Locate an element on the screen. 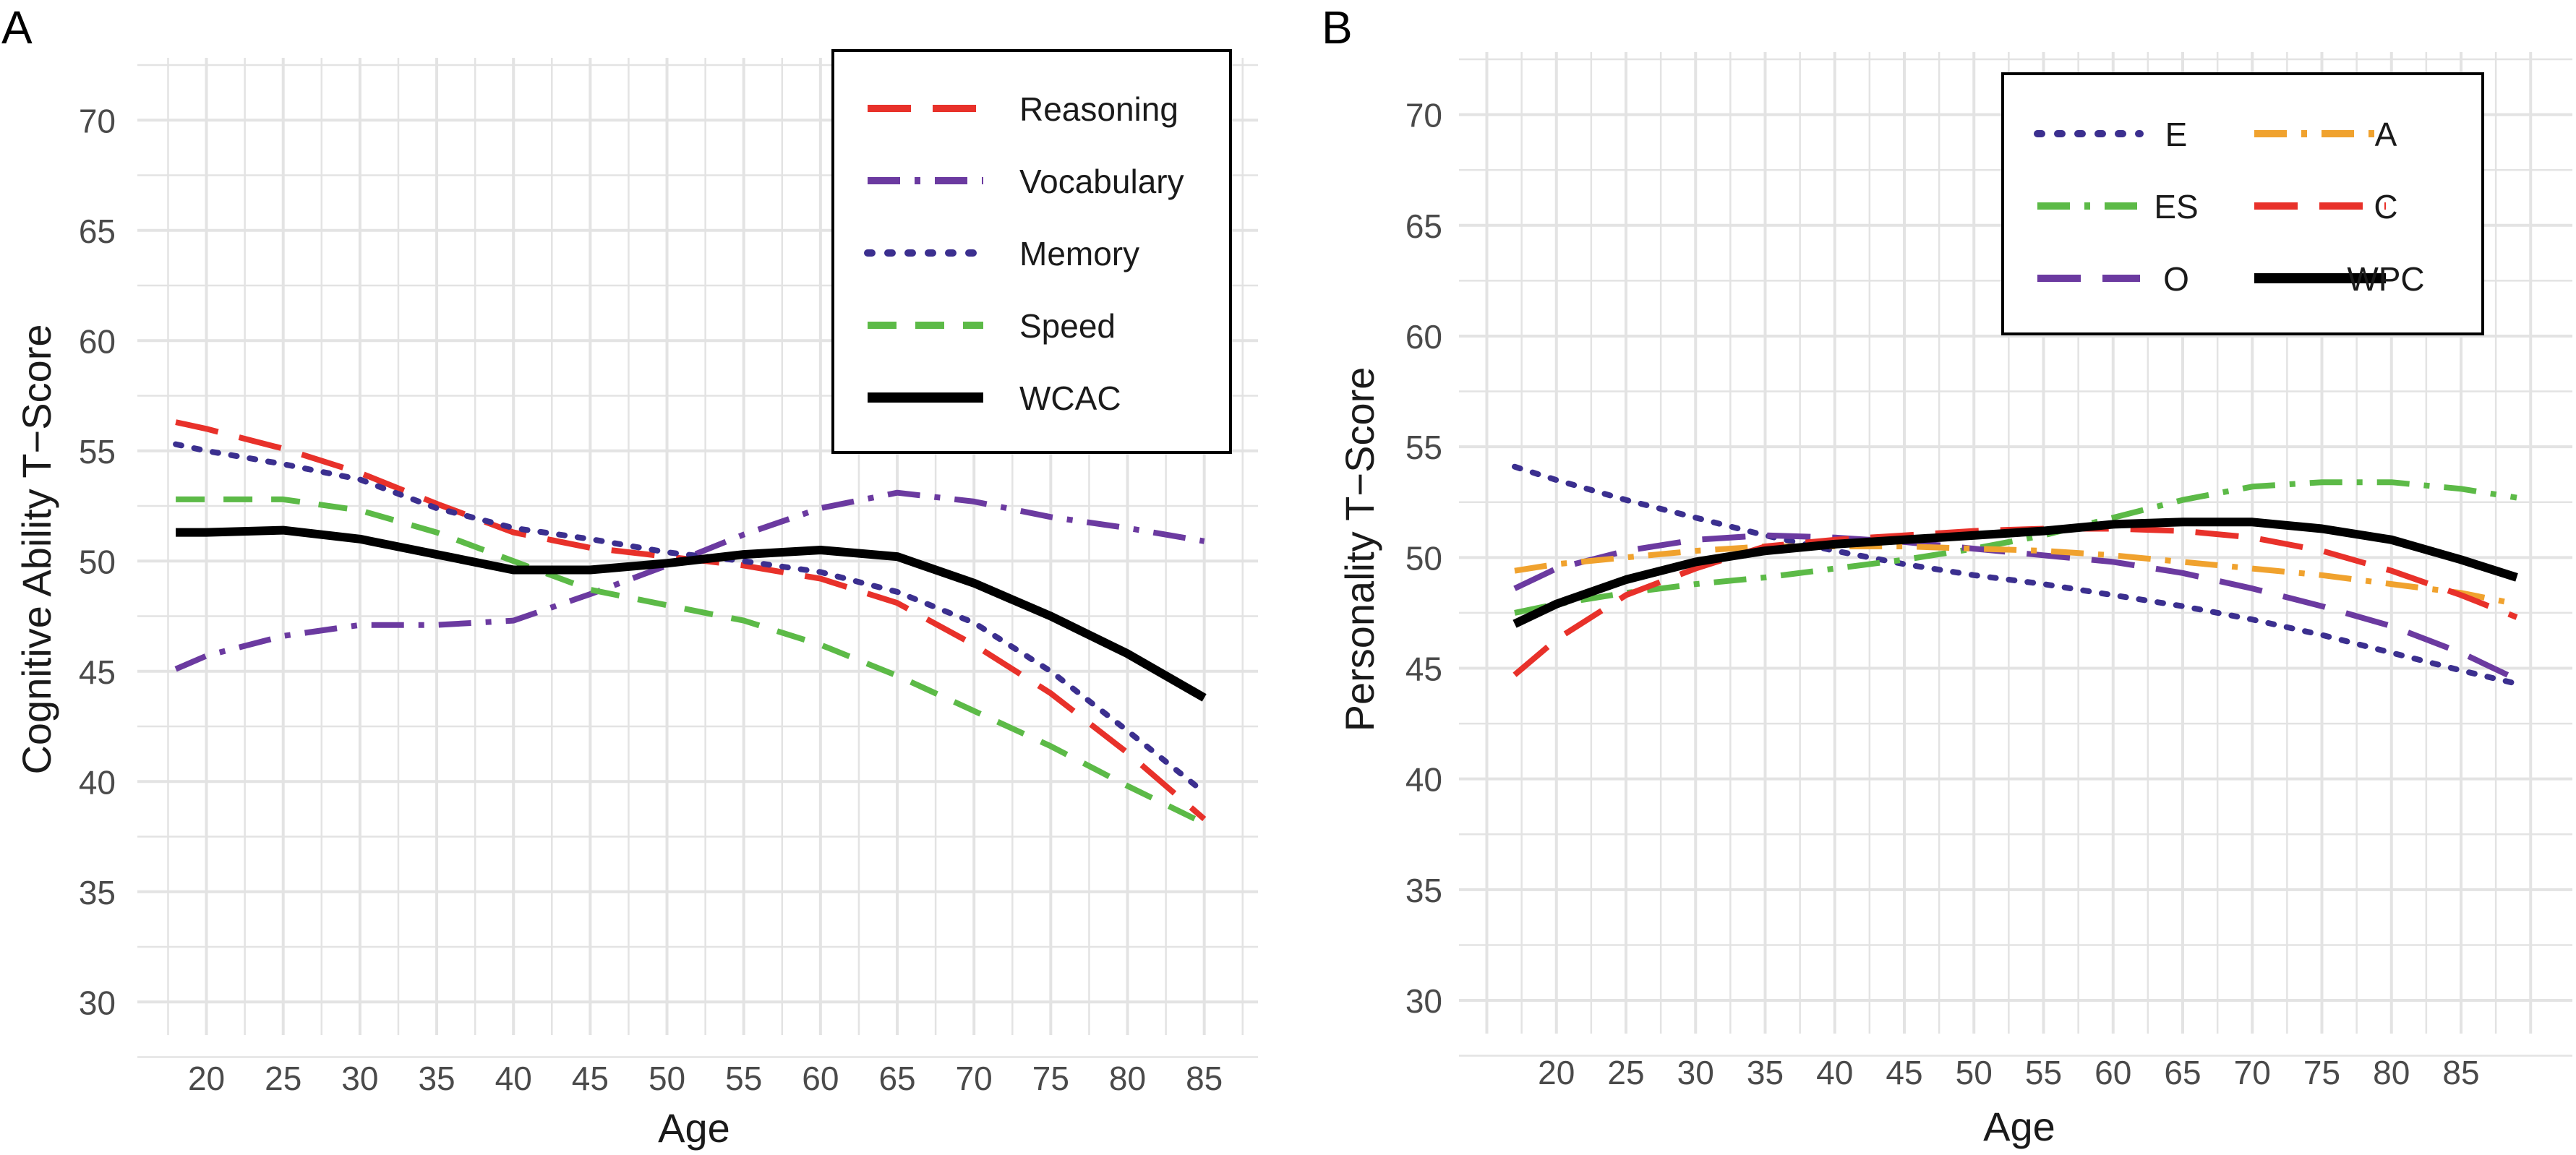 The width and height of the screenshot is (2576, 1155). panel-a-series-line-memory is located at coordinates (690, 619).